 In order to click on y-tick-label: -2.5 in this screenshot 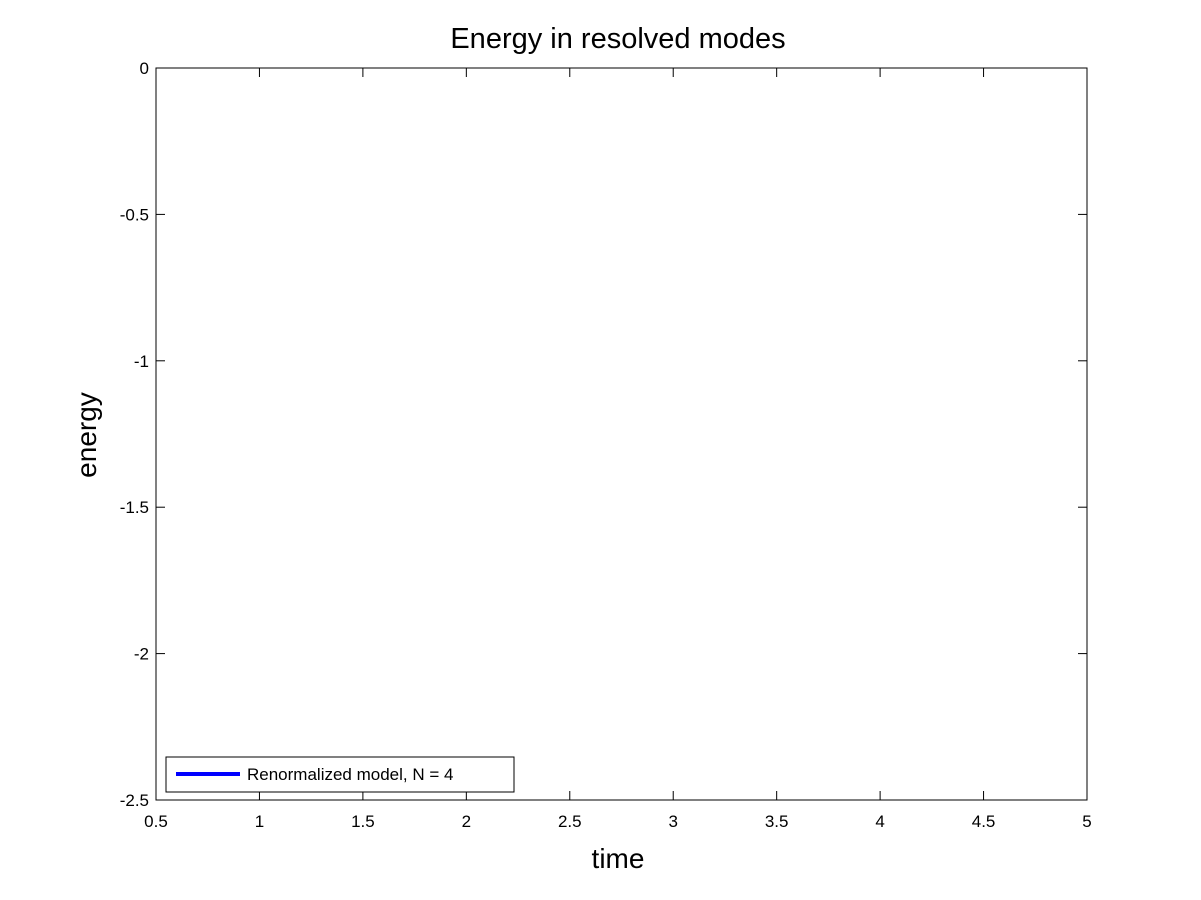, I will do `click(134, 800)`.